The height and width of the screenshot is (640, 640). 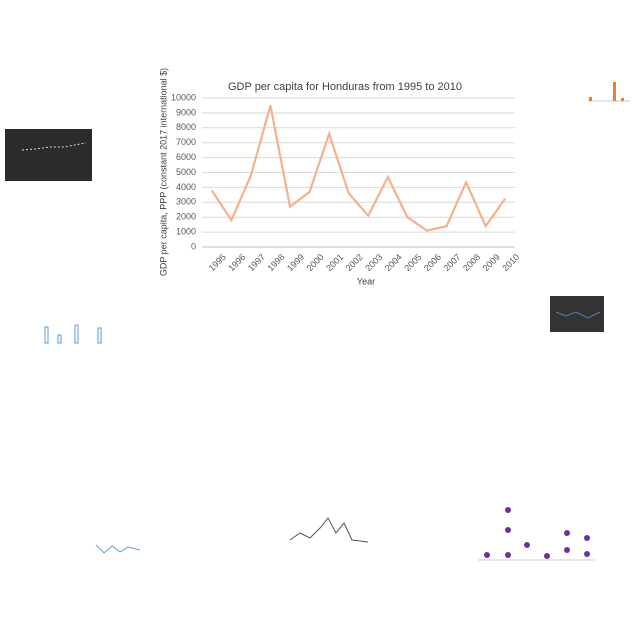 What do you see at coordinates (393, 262) in the screenshot?
I see `x-tick-label: 2004` at bounding box center [393, 262].